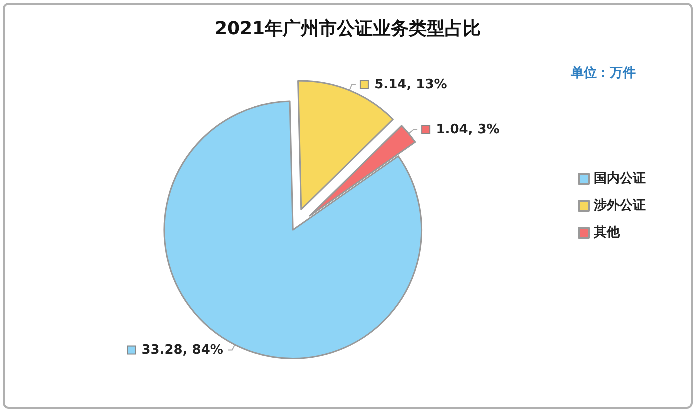  I want to click on data-label: 33.28, 84%, so click(183, 350).